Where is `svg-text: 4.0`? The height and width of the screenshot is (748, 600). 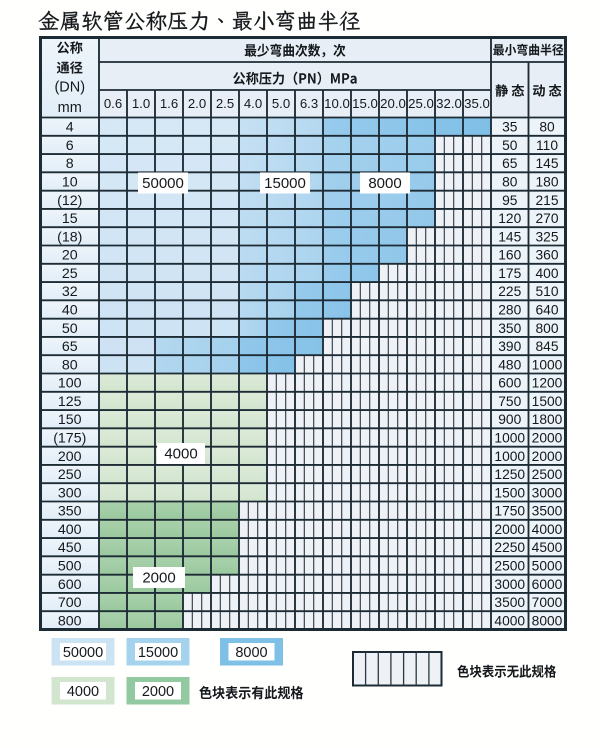
svg-text: 4.0 is located at coordinates (253, 103).